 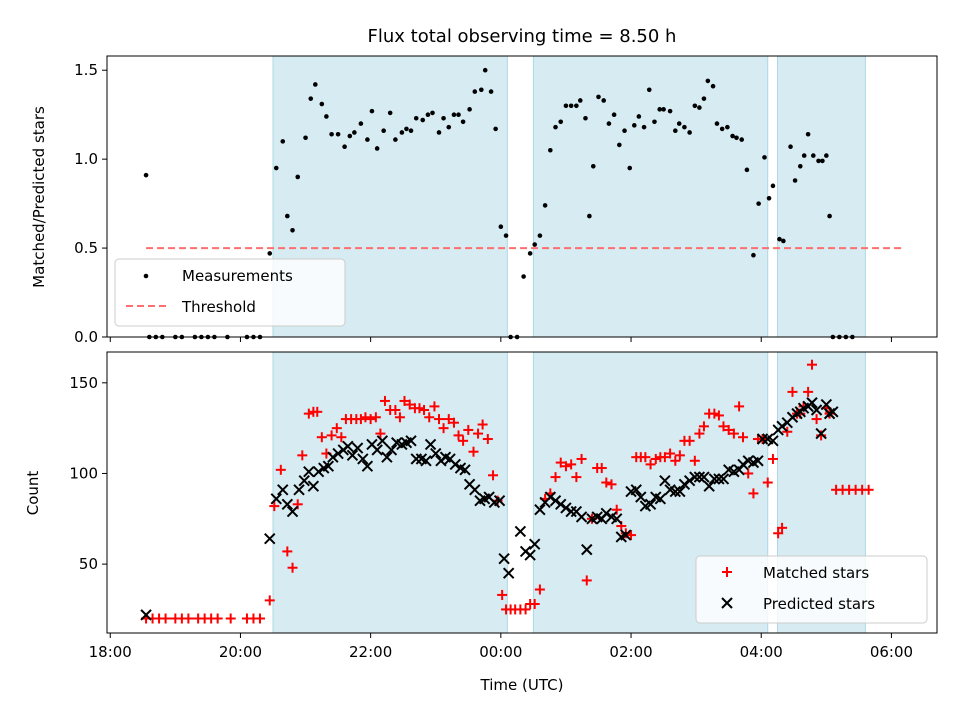 What do you see at coordinates (110, 652) in the screenshot?
I see `x-tick-label: 18:00` at bounding box center [110, 652].